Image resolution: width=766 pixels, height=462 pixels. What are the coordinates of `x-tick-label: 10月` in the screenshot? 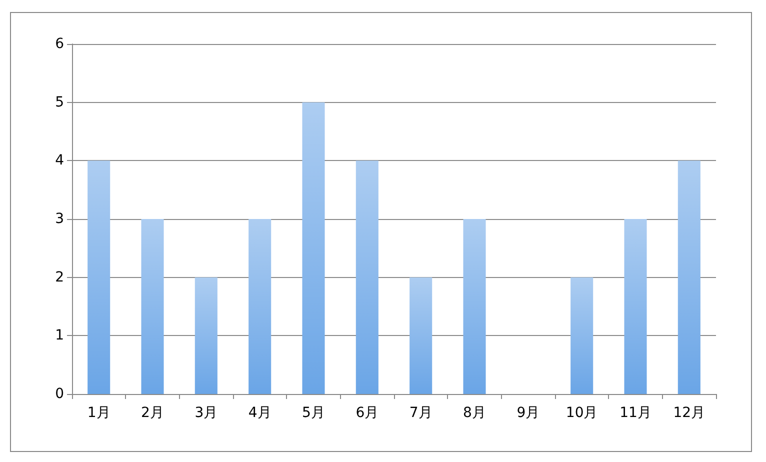 It's located at (582, 413).